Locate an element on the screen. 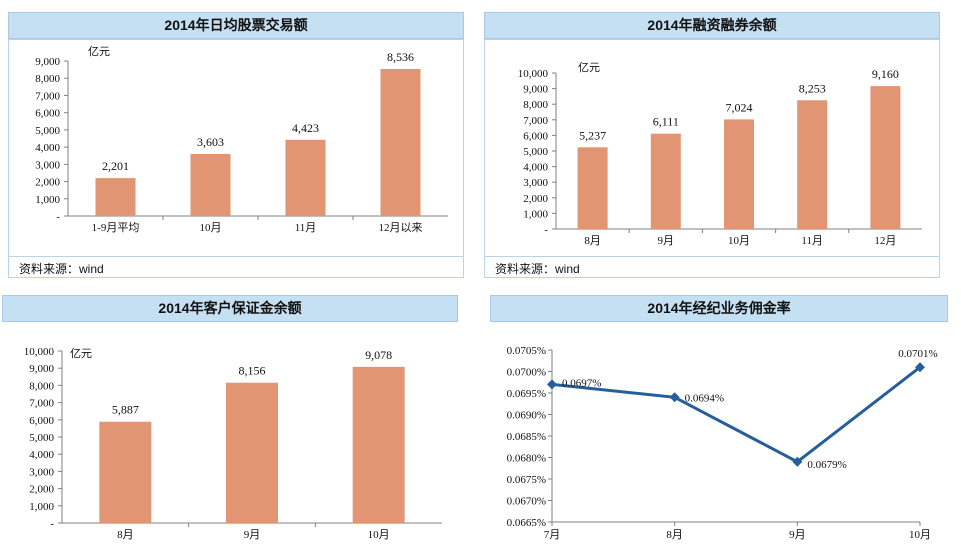 This screenshot has height=555, width=961. data-label: 5,887 is located at coordinates (125, 410).